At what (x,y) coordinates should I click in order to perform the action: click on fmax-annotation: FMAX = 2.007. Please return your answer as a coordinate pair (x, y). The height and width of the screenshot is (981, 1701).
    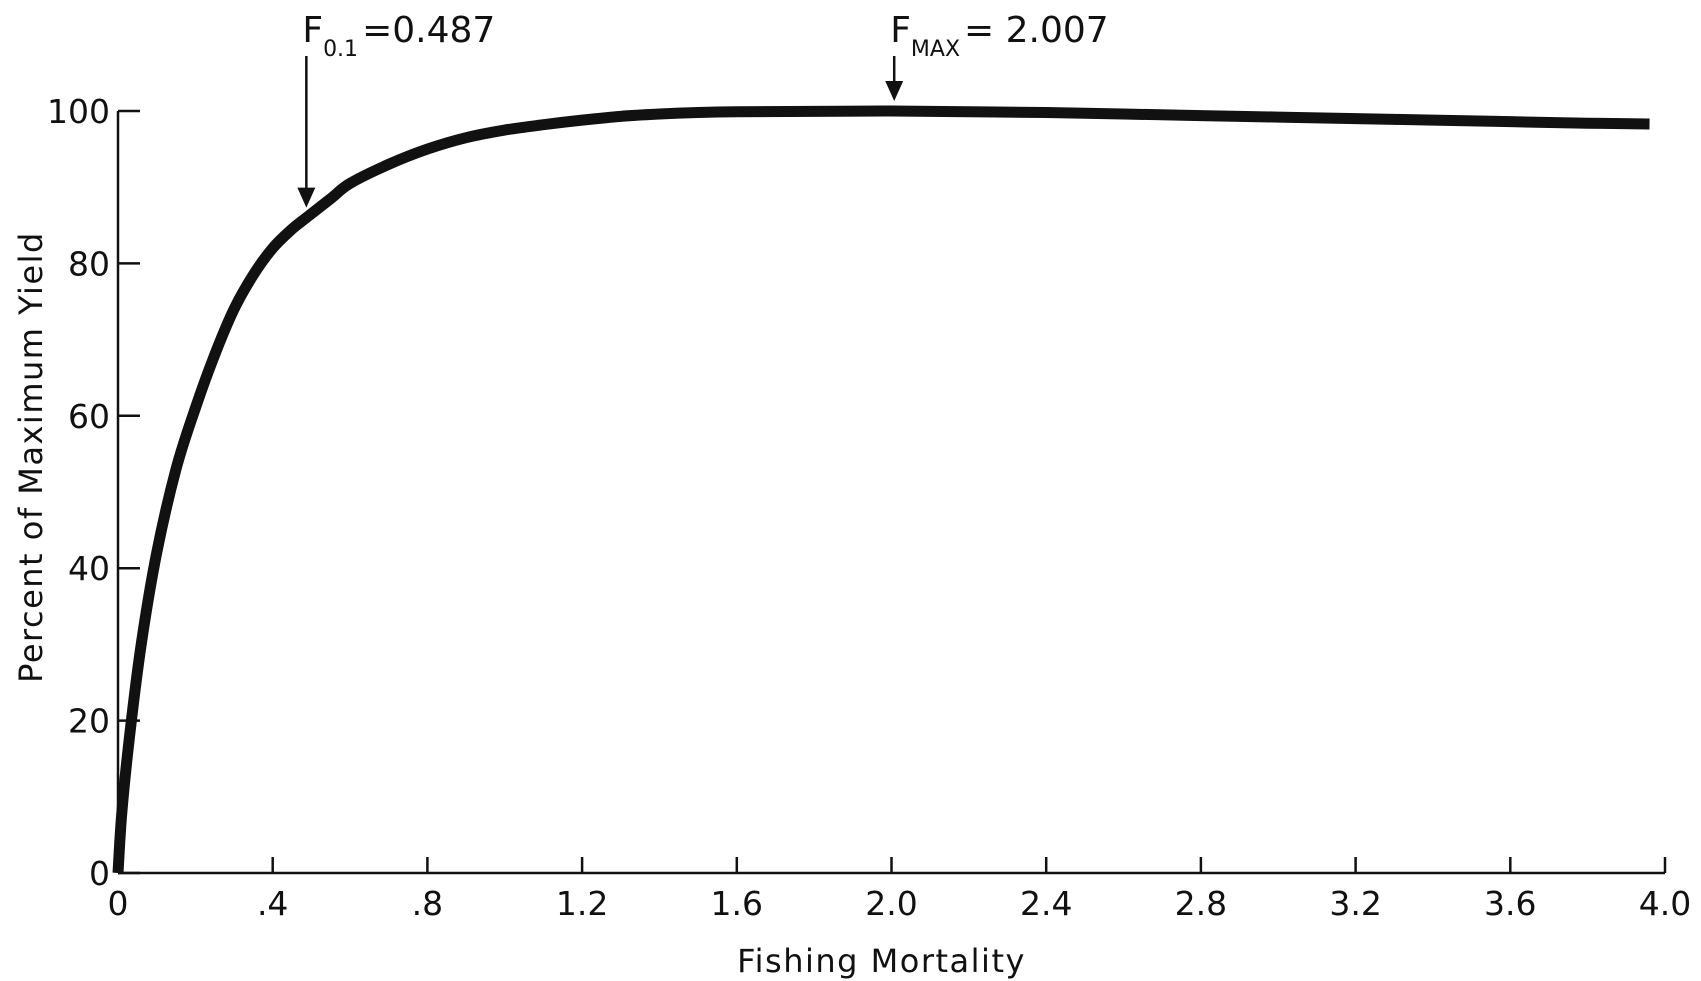
    Looking at the image, I should click on (997, 55).